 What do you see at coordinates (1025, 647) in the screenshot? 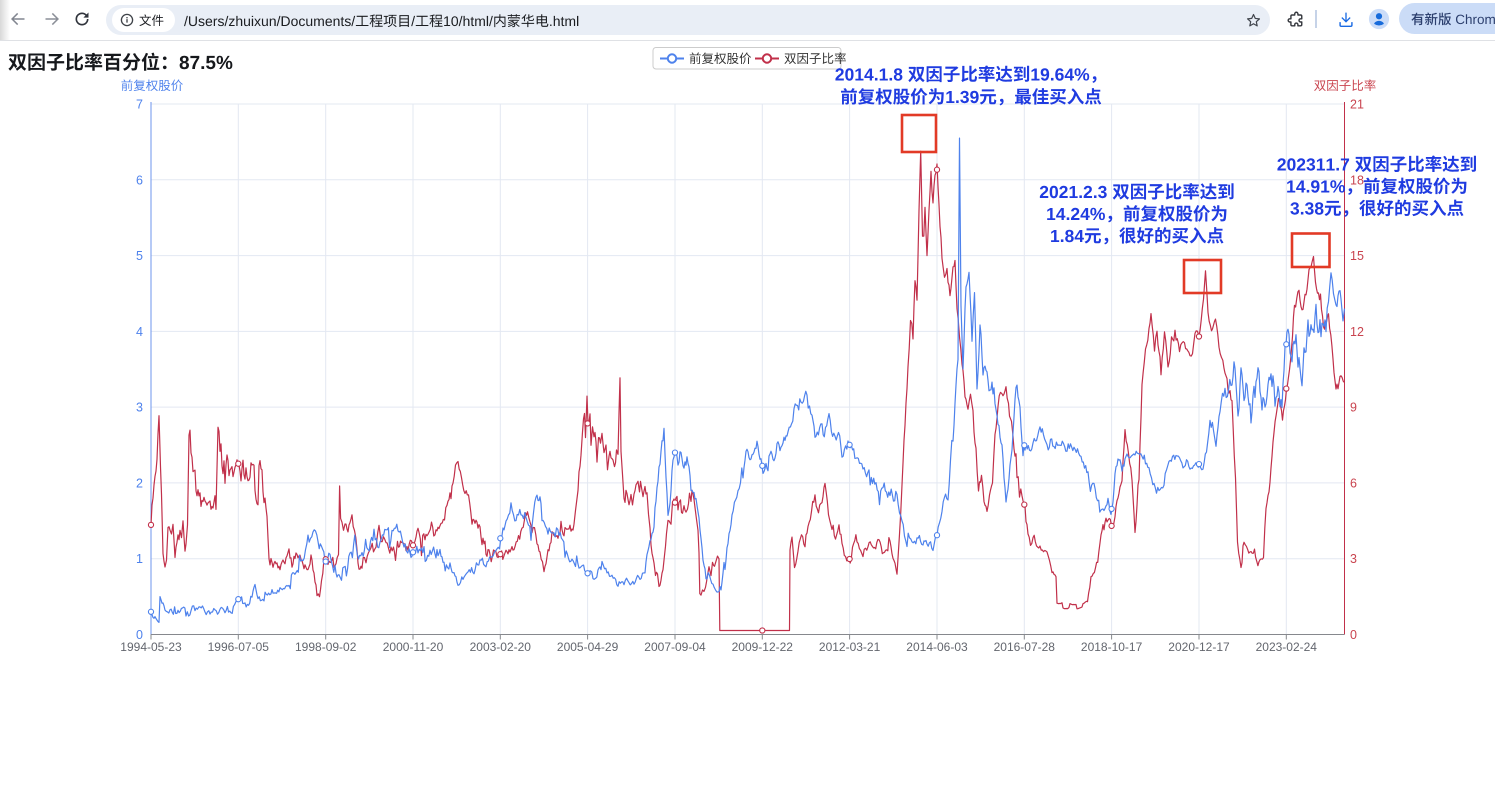
I see `svg-text: 2016-07-28` at bounding box center [1025, 647].